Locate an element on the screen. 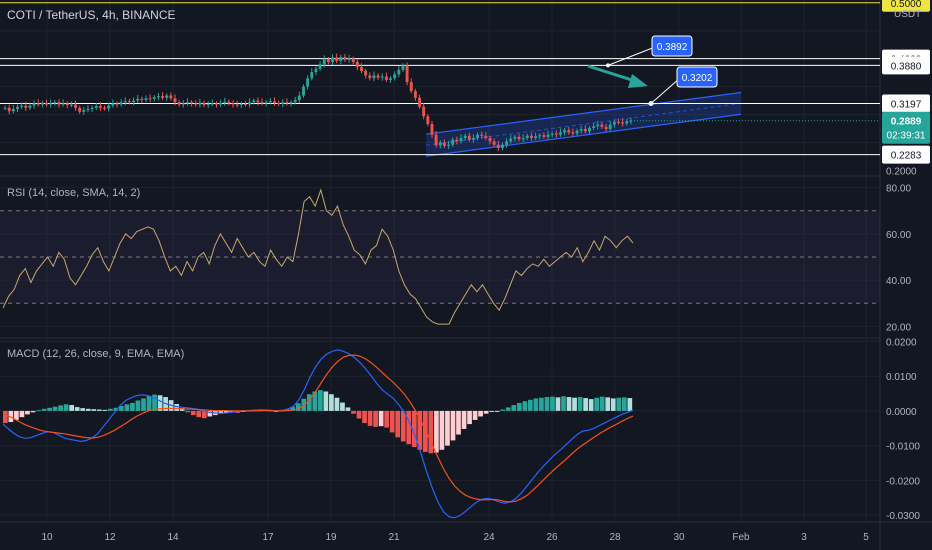  price-annotations: 0.3892 0.3202 is located at coordinates (652, 71).